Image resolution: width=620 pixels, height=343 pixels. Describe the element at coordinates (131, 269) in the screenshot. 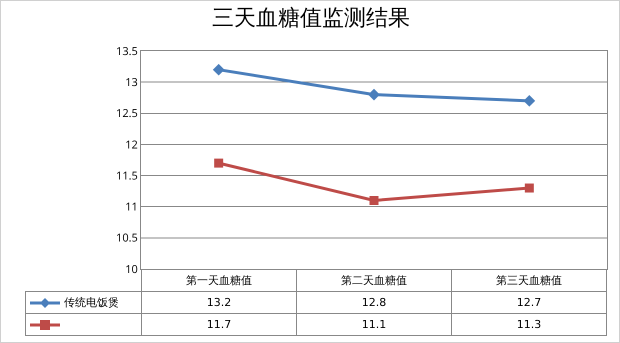

I see `y-tick-label: 10` at that location.